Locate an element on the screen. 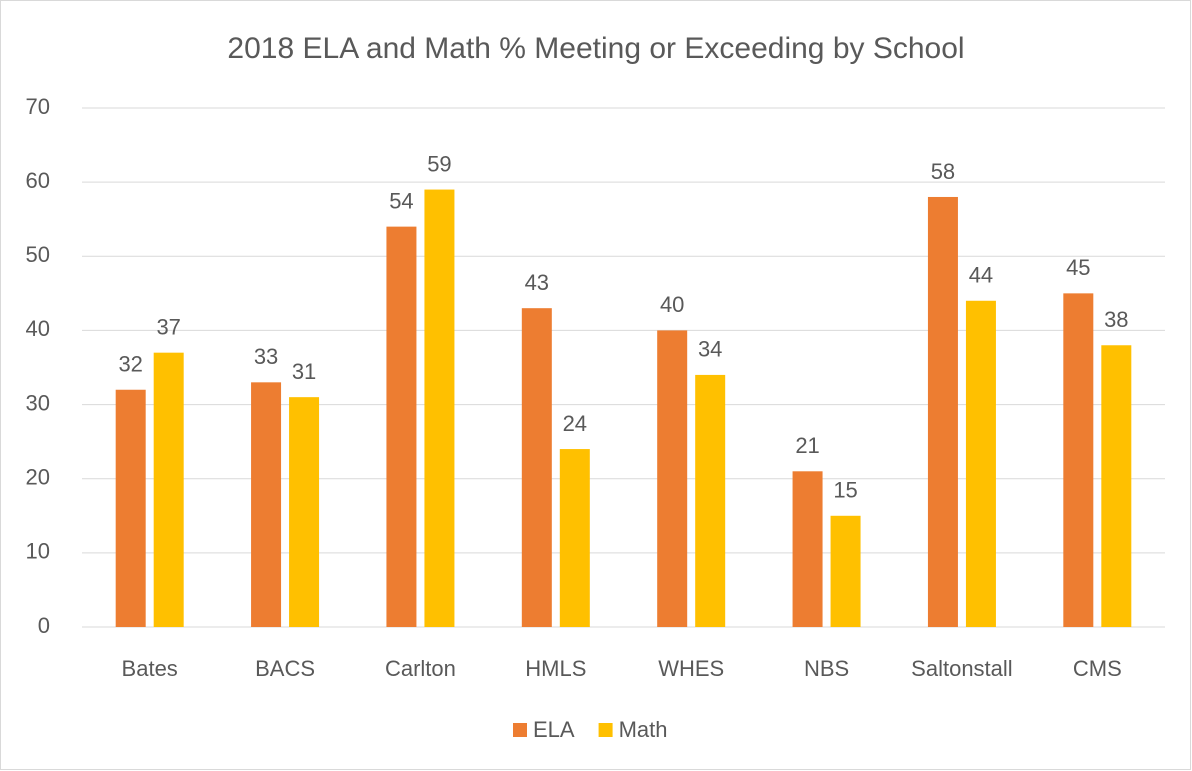 This screenshot has height=771, width=1192. y-tick-label: 70 is located at coordinates (38, 106).